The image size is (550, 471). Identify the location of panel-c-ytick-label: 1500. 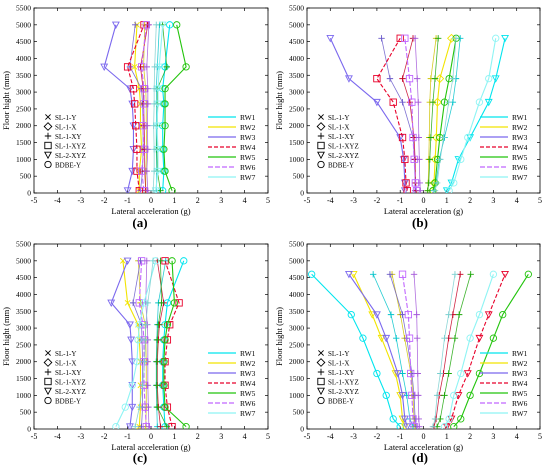
(23, 378).